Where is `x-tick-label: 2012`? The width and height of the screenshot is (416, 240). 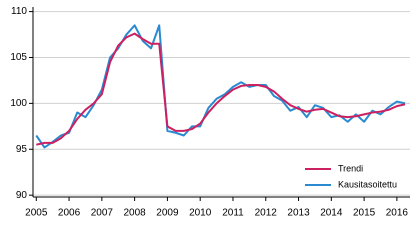 x-tick-label: 2012 is located at coordinates (266, 213).